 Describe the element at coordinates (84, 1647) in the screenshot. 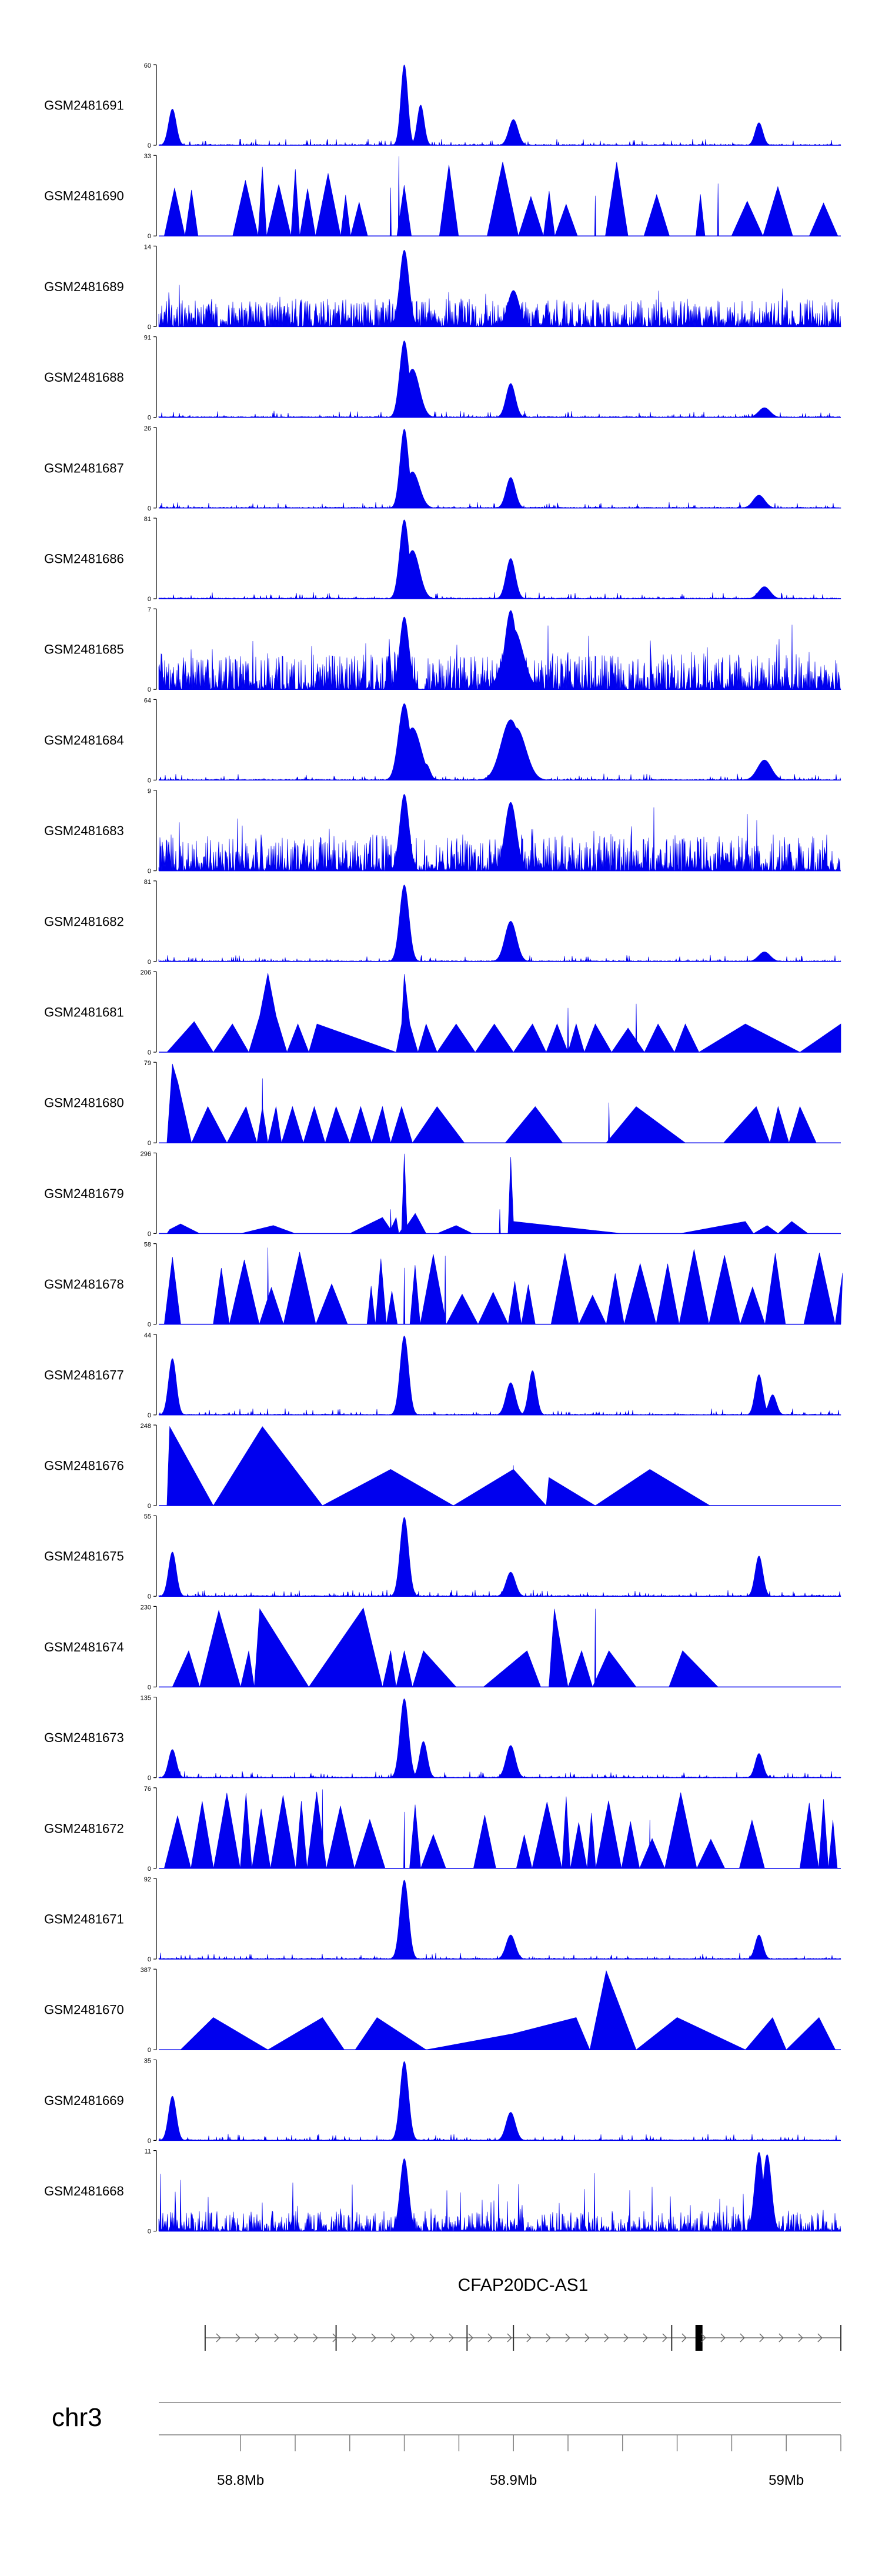

I see `track-label: GSM2481674` at that location.